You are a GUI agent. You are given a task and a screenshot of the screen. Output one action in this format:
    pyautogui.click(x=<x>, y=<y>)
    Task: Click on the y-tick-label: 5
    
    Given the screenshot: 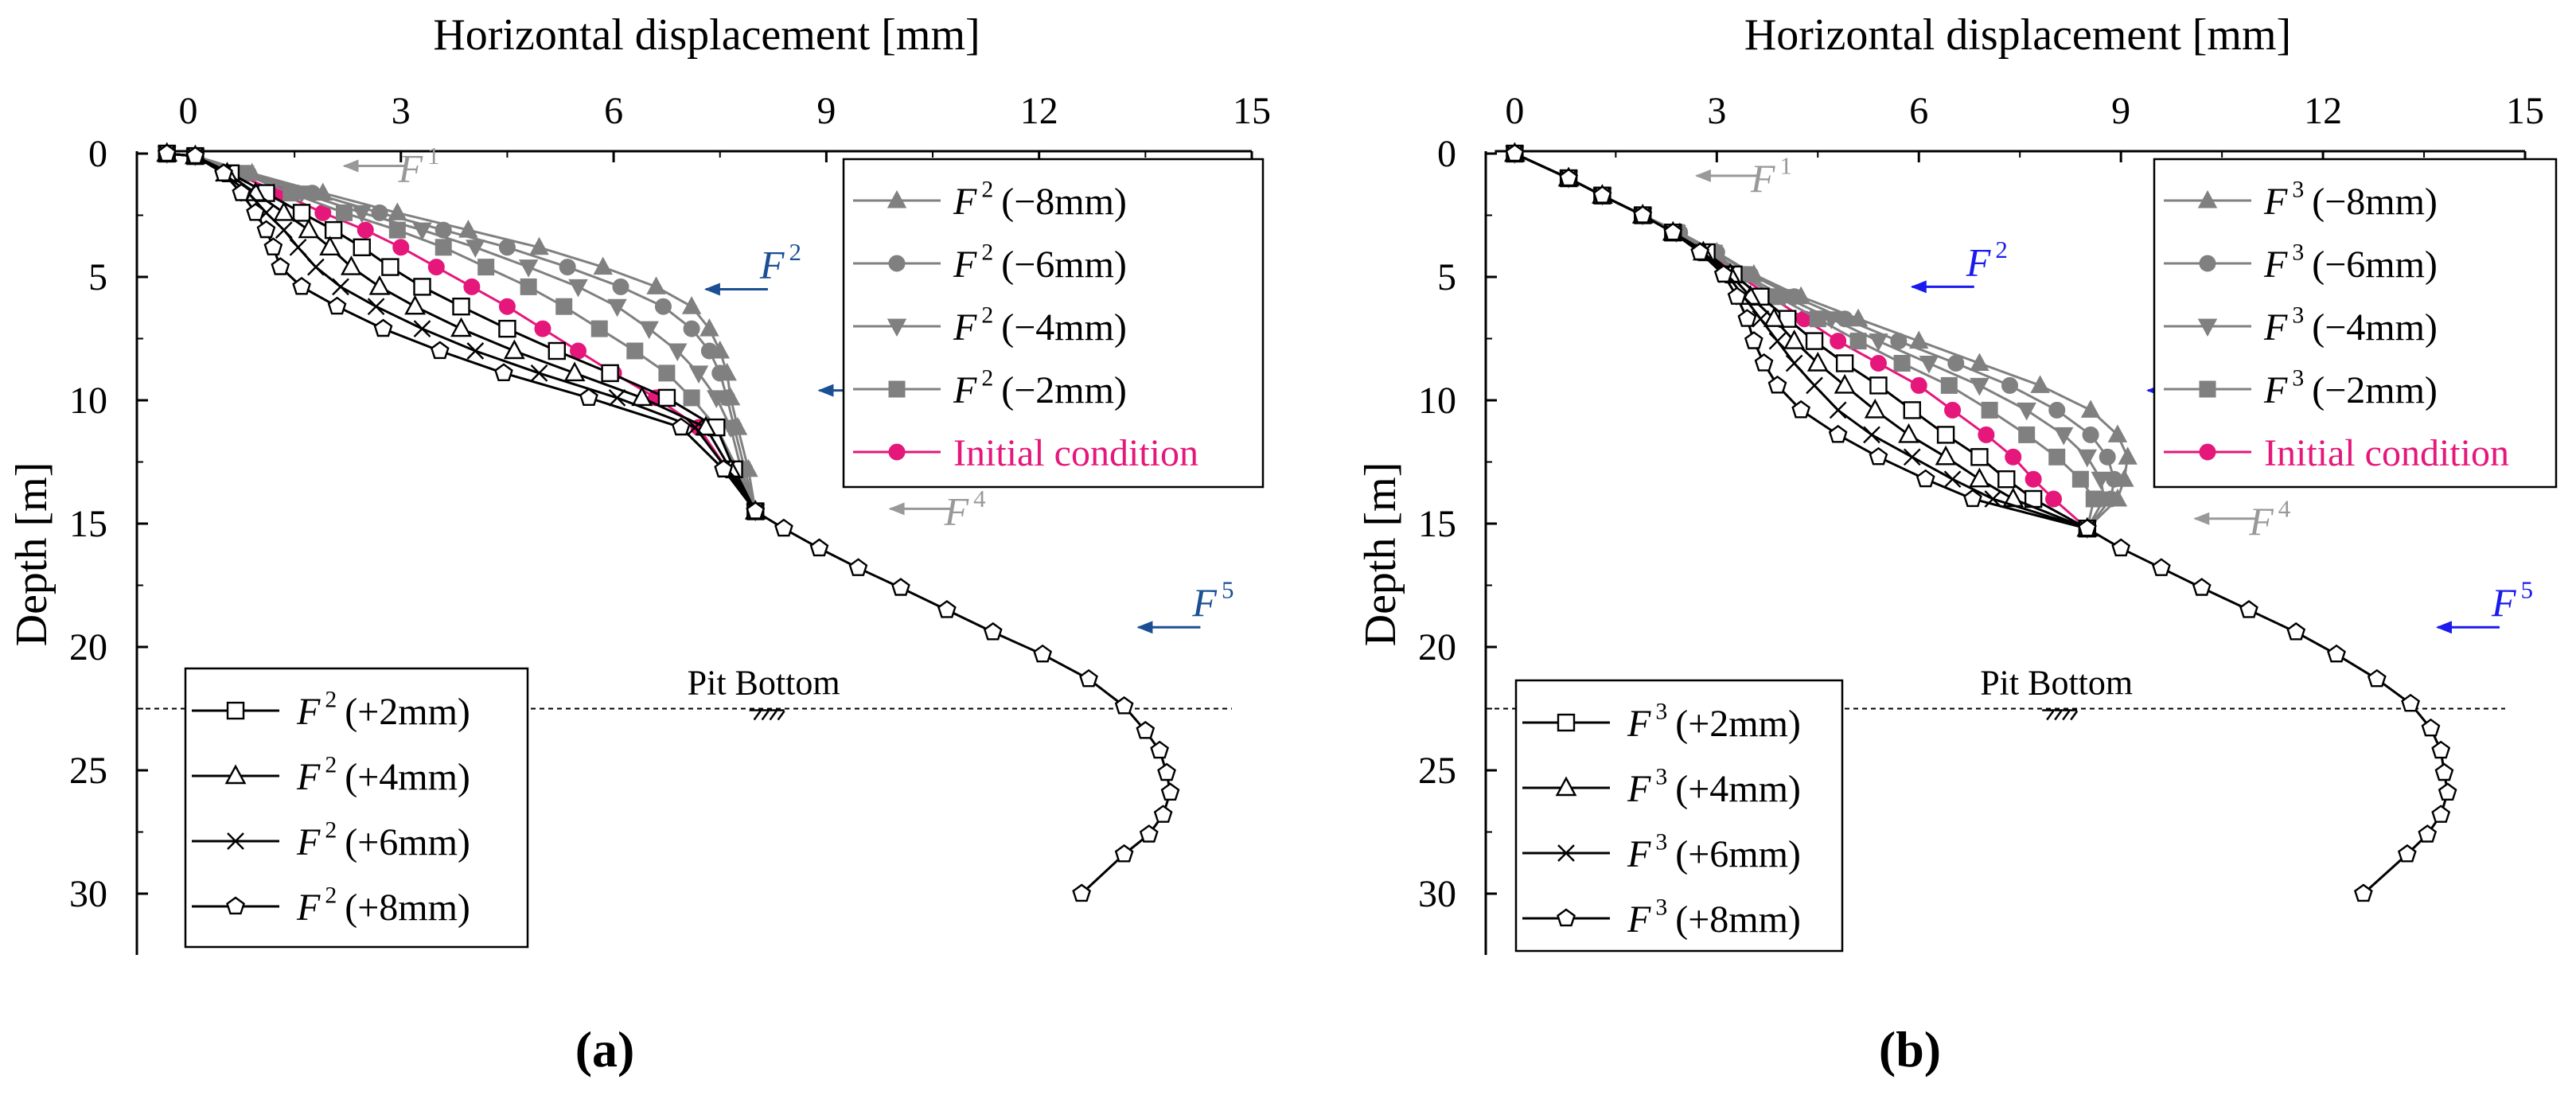 What is the action you would take?
    pyautogui.click(x=1446, y=277)
    